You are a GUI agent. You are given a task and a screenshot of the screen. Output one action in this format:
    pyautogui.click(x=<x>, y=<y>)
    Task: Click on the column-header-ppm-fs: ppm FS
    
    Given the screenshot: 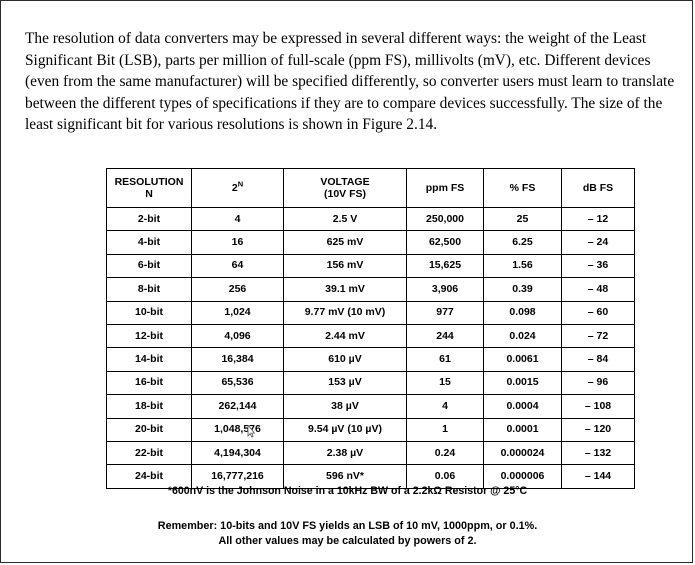 What is the action you would take?
    pyautogui.click(x=445, y=188)
    